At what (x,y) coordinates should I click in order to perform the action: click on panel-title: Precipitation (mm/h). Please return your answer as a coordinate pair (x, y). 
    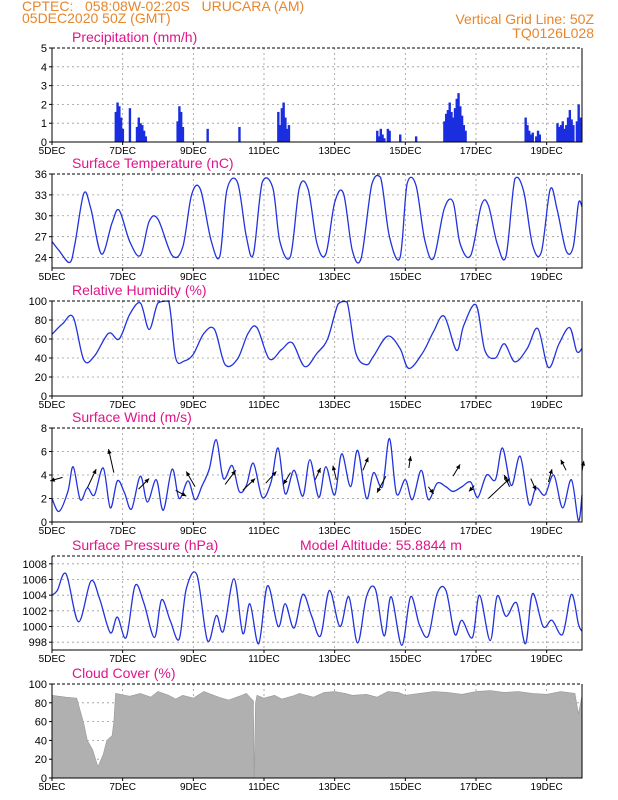
    Looking at the image, I should click on (134, 37).